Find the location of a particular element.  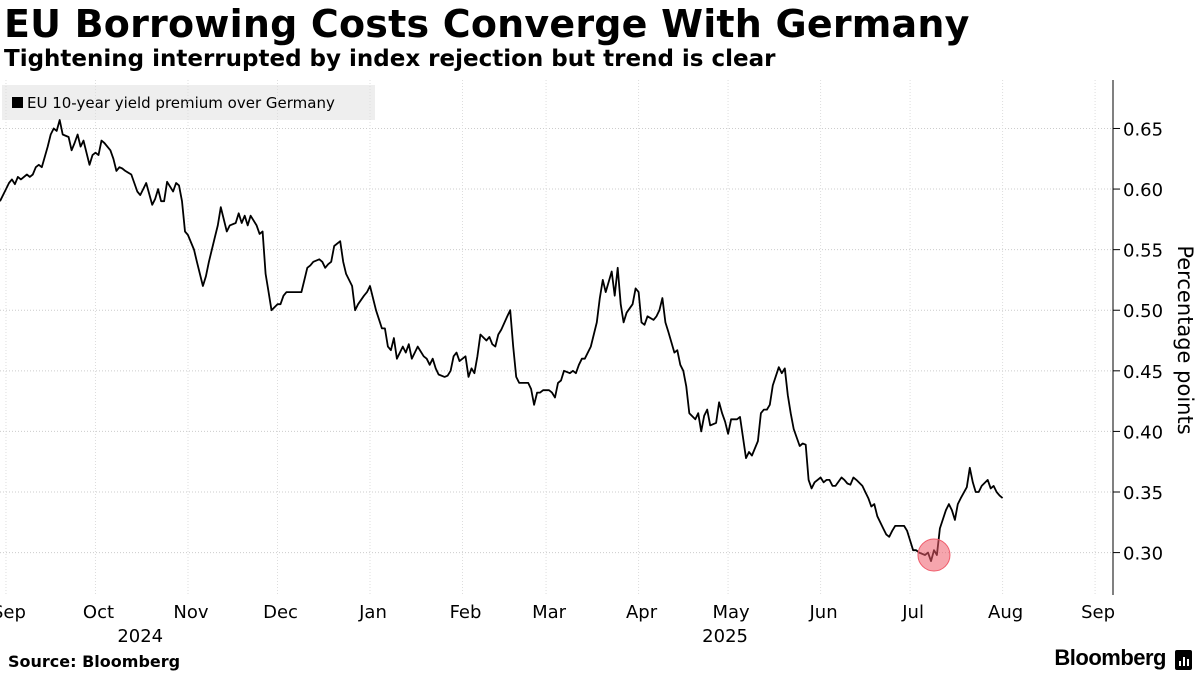

highlight-layer is located at coordinates (934, 555).